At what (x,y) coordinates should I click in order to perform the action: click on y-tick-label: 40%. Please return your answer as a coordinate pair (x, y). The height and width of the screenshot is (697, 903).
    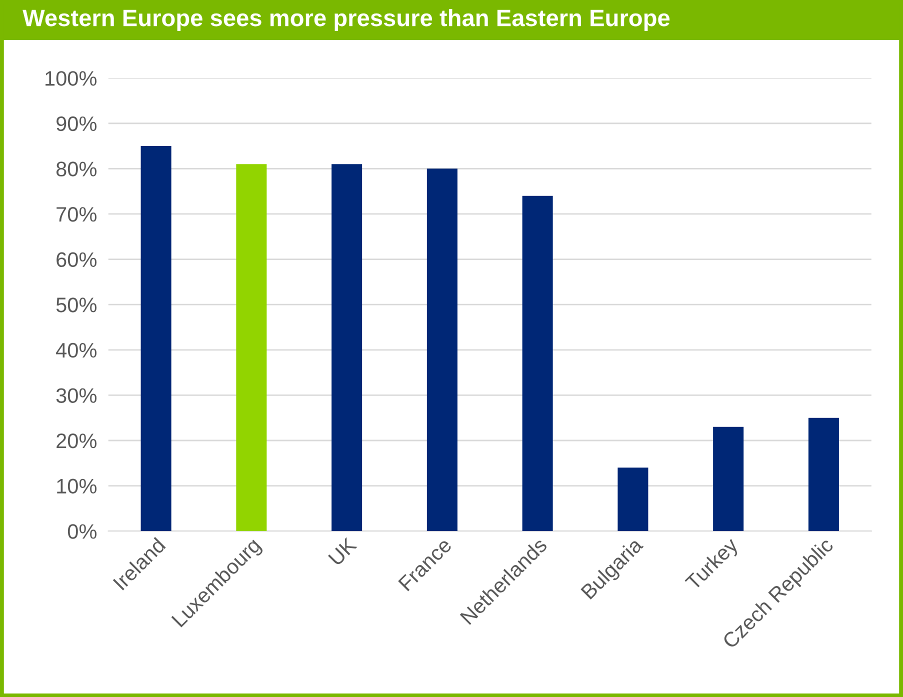
    Looking at the image, I should click on (76, 350).